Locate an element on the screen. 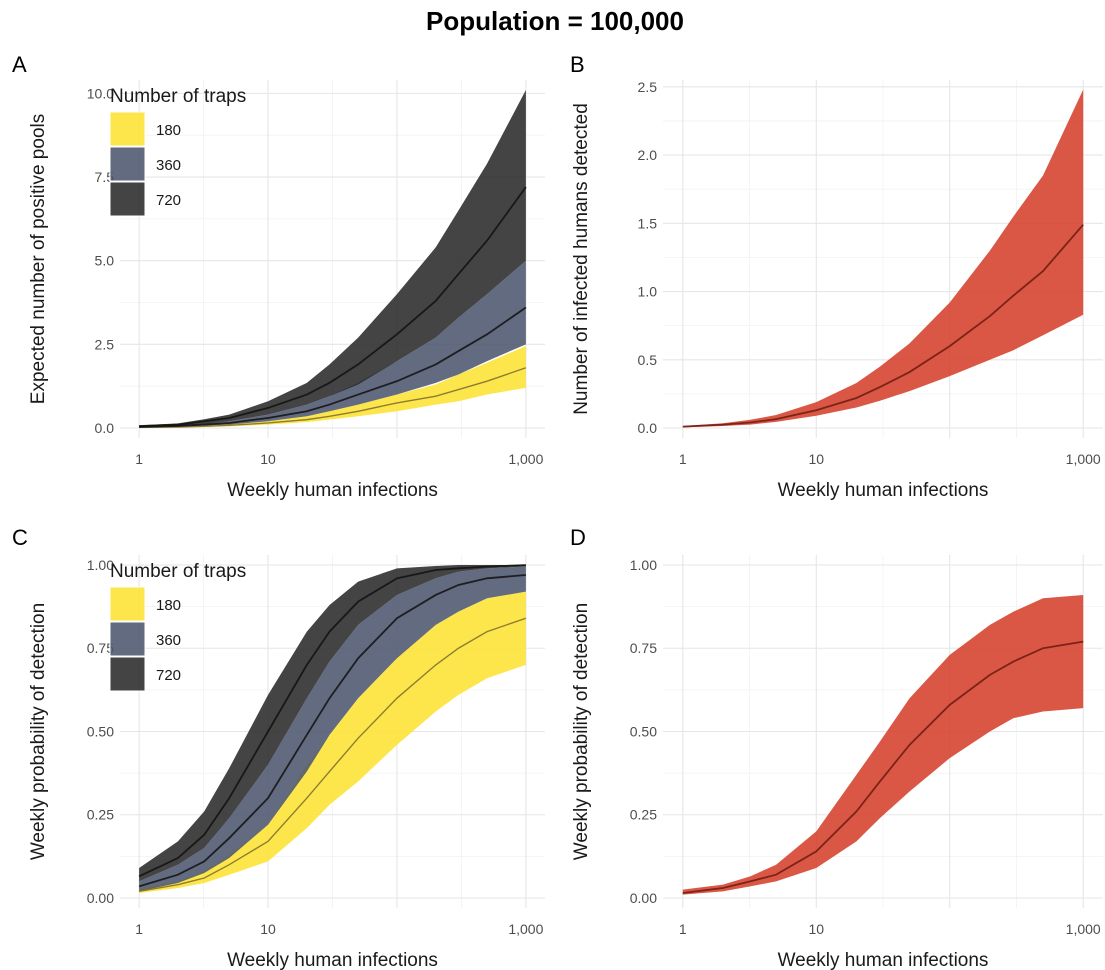 This screenshot has height=970, width=1105. panel-letter: C is located at coordinates (20, 537).